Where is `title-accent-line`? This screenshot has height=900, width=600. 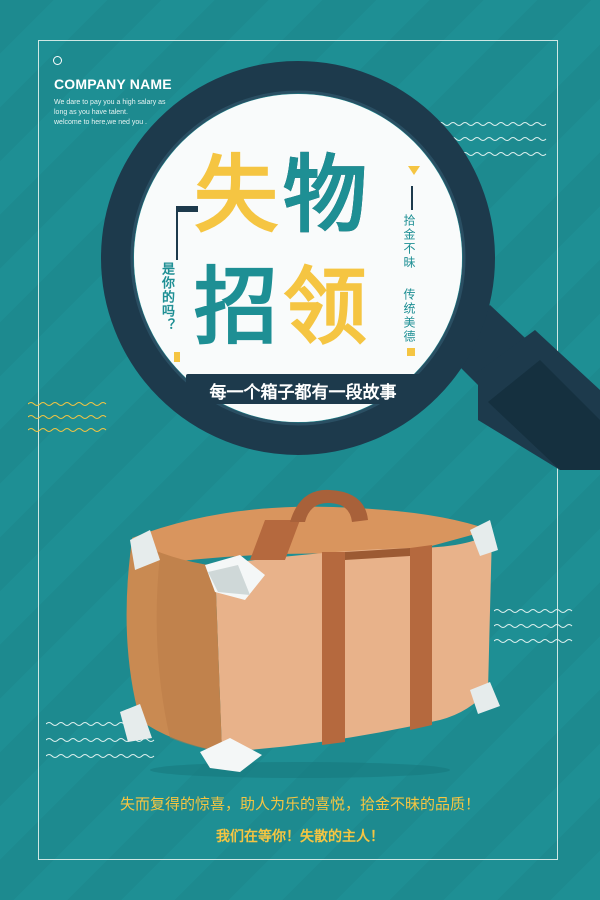
title-accent-line is located at coordinates (177, 236).